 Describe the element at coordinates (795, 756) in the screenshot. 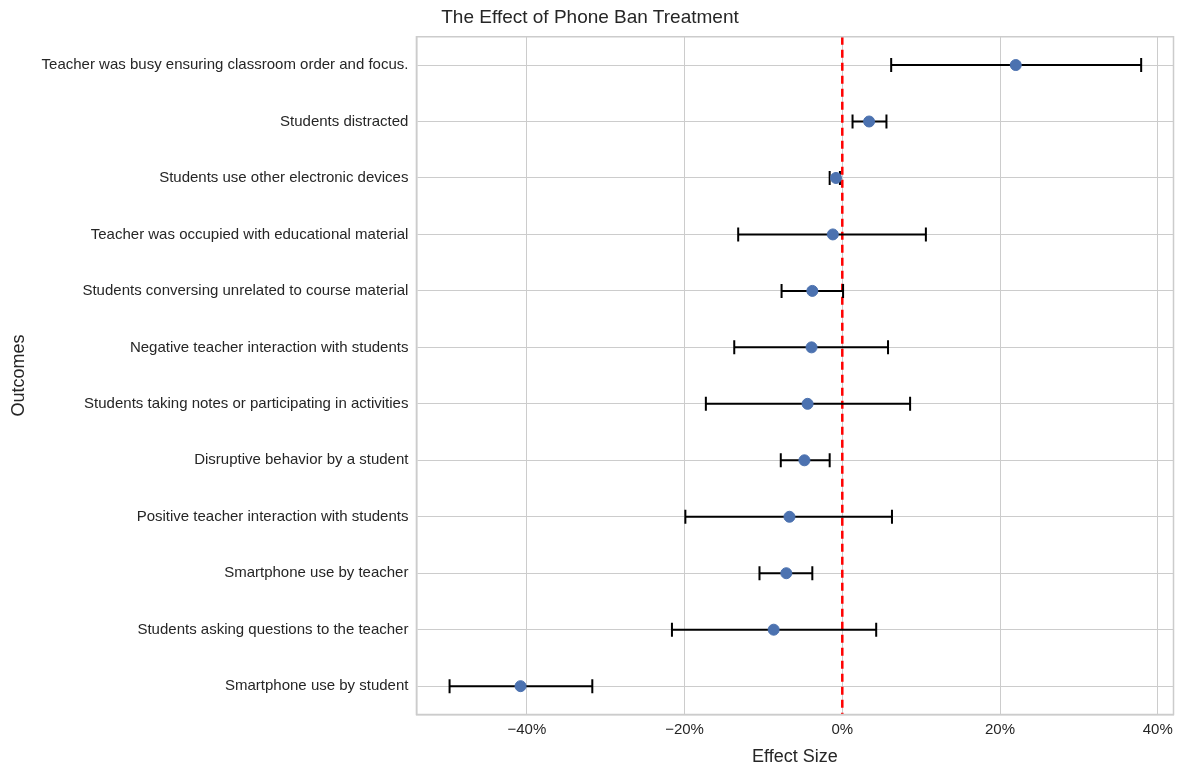

I see `x-axis-title: Effect Size` at that location.